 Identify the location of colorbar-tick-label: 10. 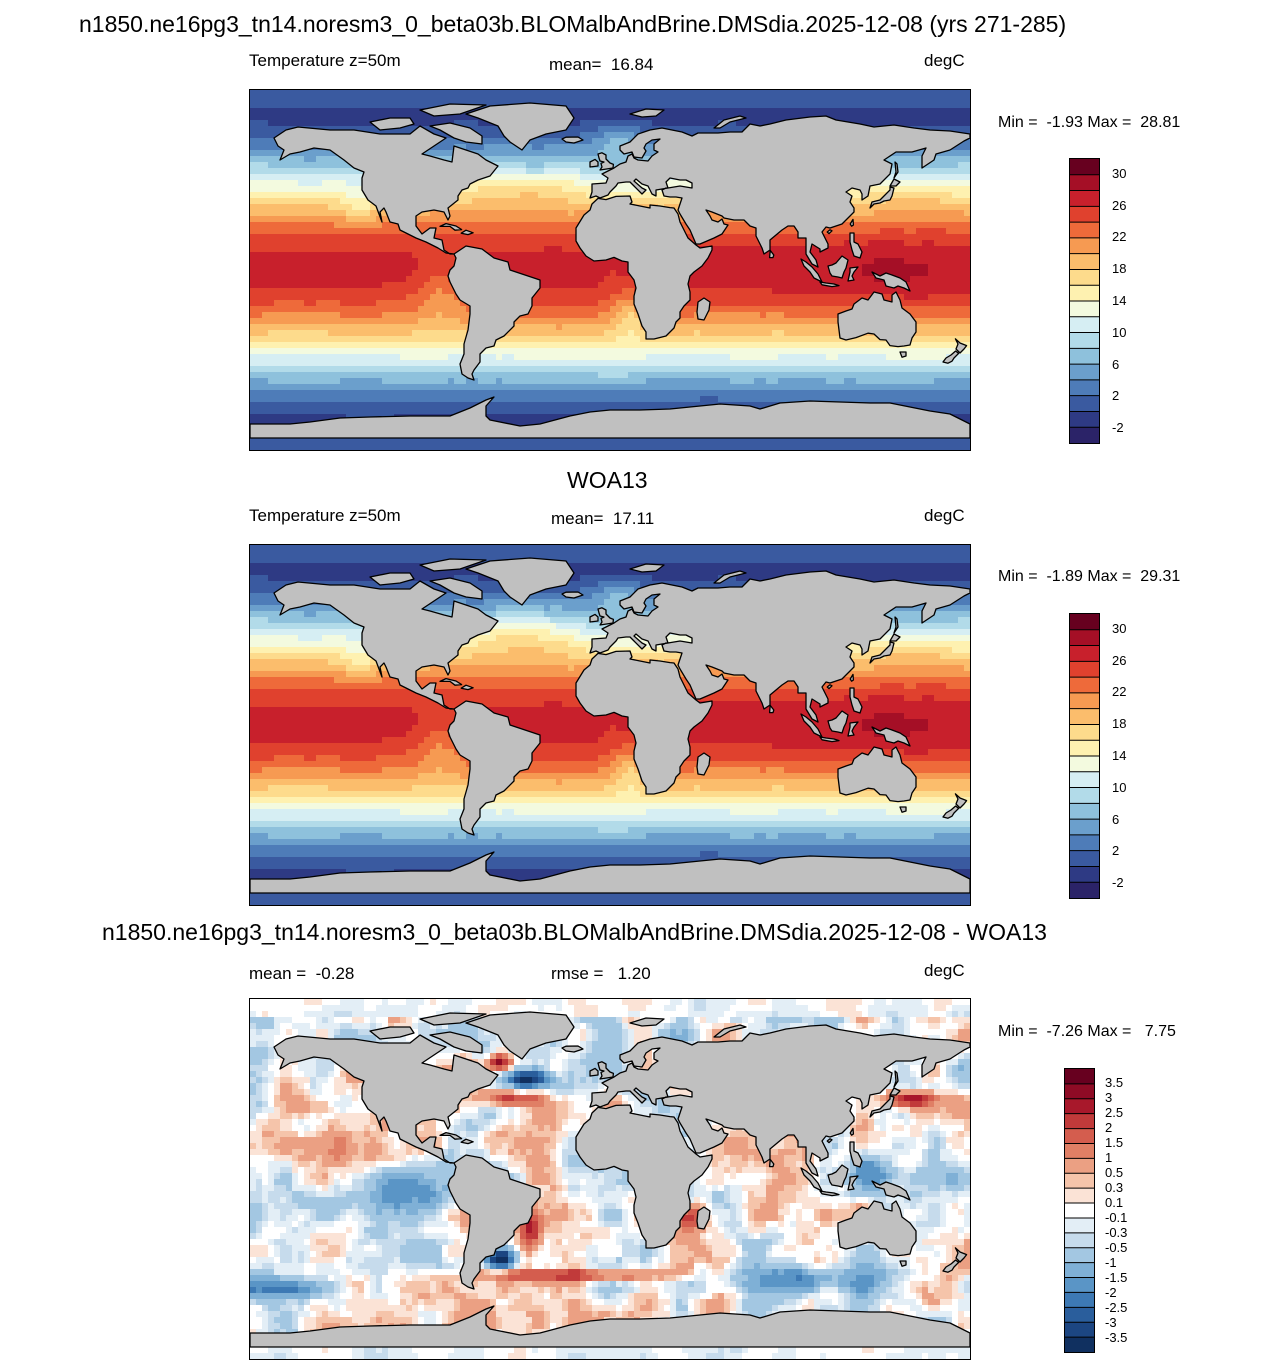
(1119, 787).